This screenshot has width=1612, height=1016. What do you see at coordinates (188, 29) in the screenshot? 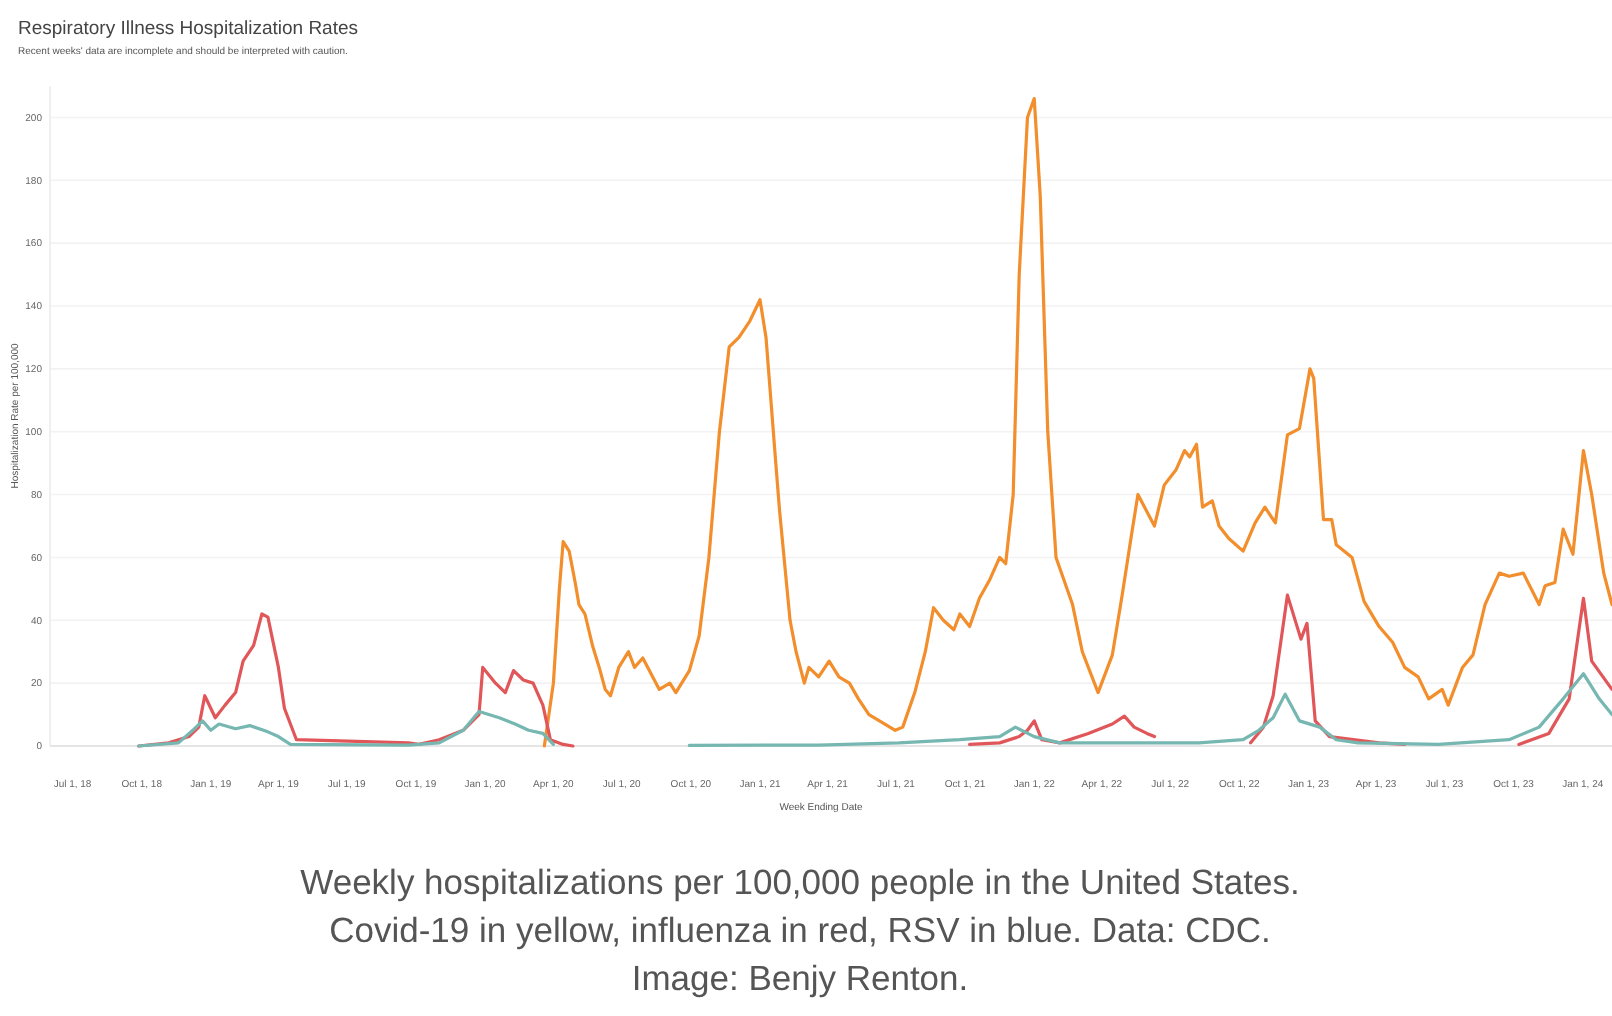
I see `chart-title: Respiratory Illness Hospitalization Rates` at bounding box center [188, 29].